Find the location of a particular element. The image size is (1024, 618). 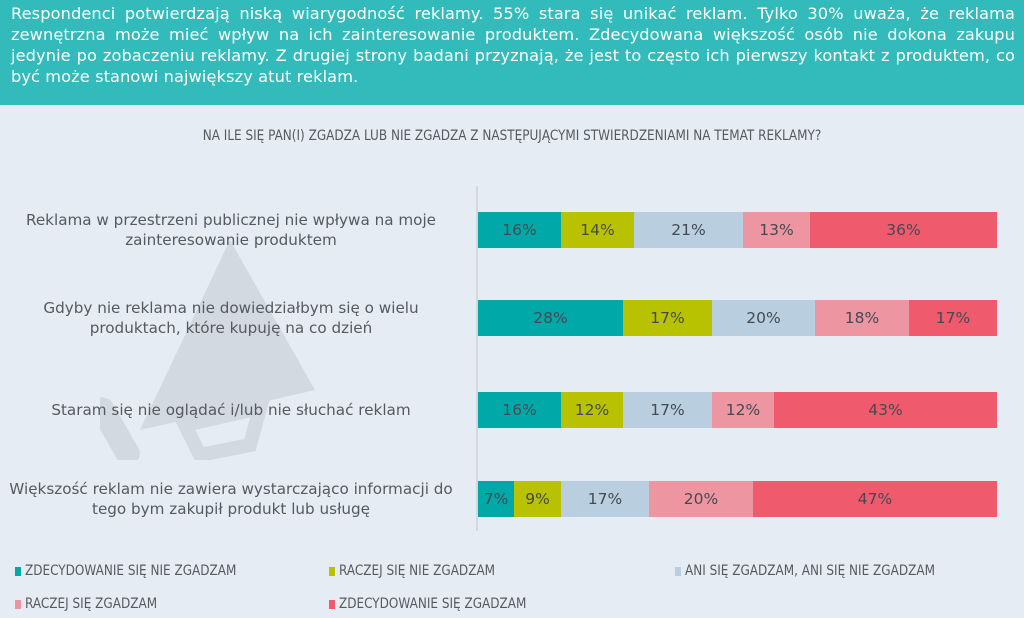

legend-label: RACZEJ SIĘ ZGADZAM is located at coordinates (91, 604).